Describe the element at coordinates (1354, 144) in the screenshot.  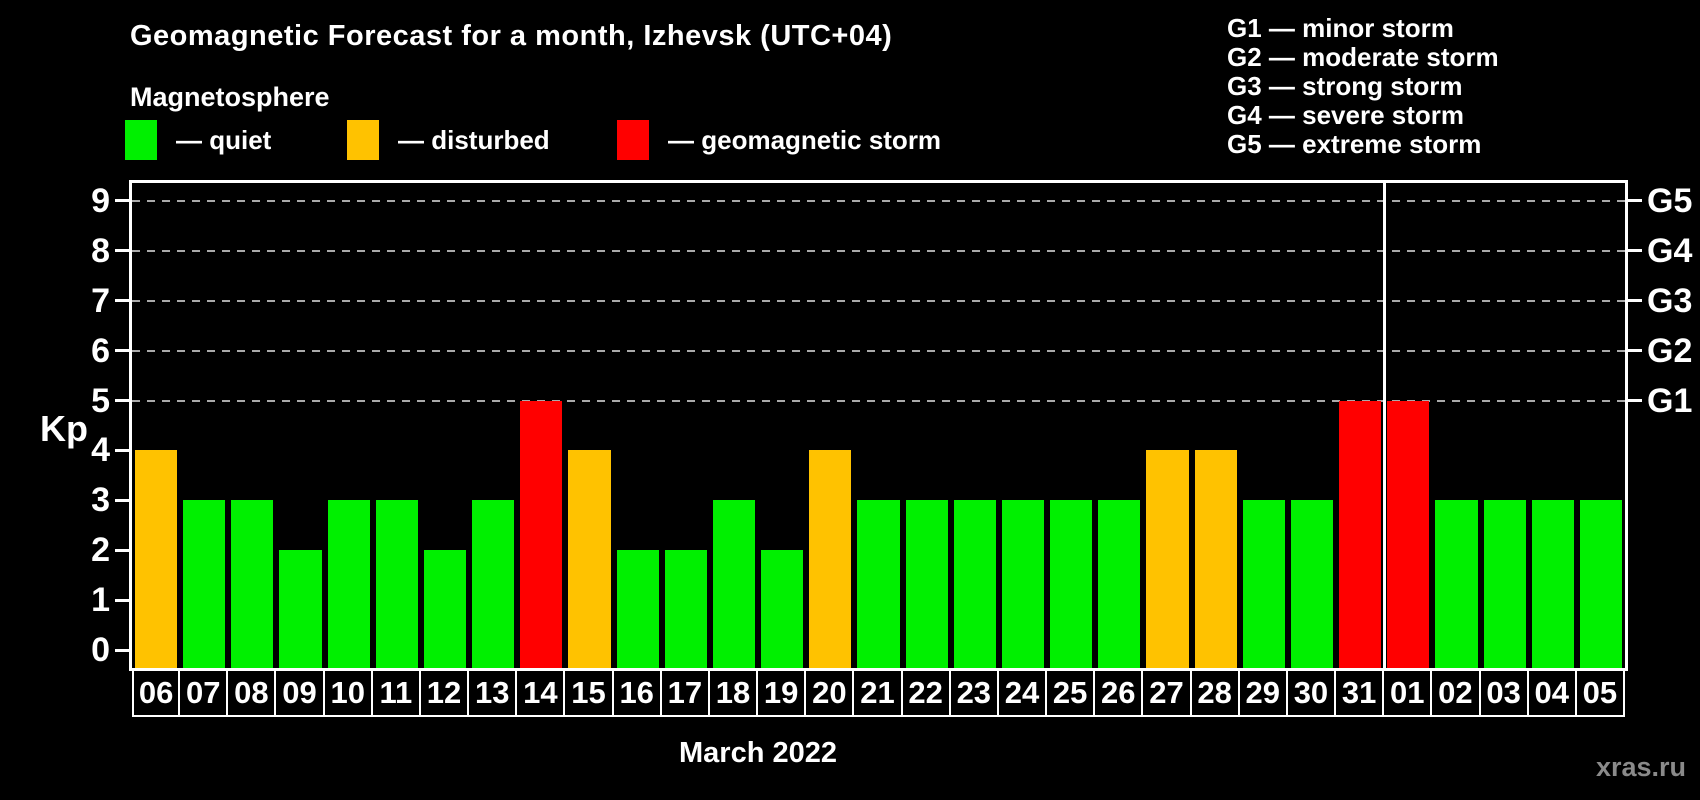
I see `g-legend-line-g5: G5 — extreme storm` at that location.